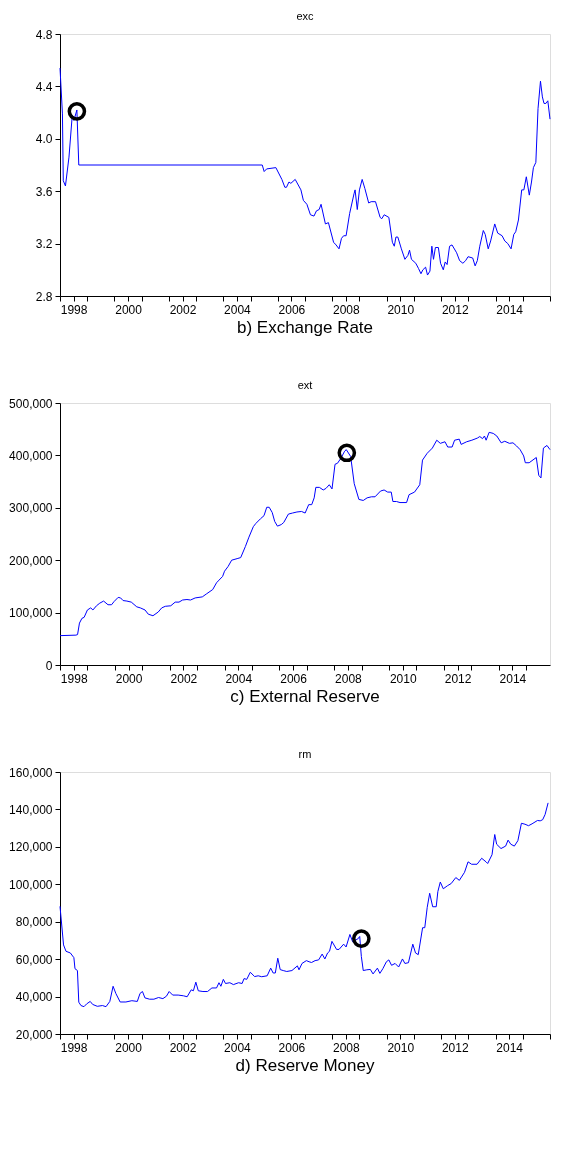  What do you see at coordinates (31, 455) in the screenshot?
I see `y-tick-label: 400,000` at bounding box center [31, 455].